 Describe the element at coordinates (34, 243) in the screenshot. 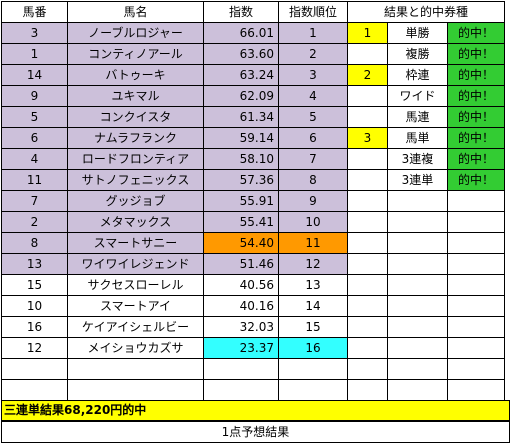

I see `cell-umaban: 8` at that location.